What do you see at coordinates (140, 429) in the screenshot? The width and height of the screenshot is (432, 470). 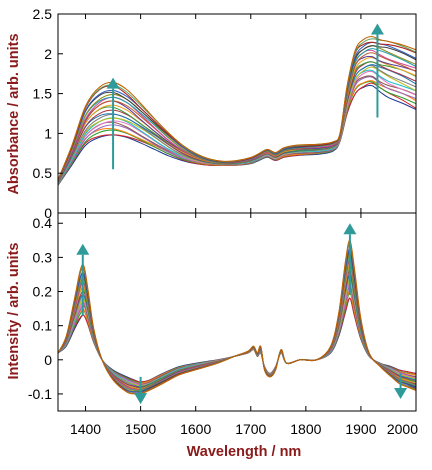 I see `x-tick-label: 1500` at bounding box center [140, 429].